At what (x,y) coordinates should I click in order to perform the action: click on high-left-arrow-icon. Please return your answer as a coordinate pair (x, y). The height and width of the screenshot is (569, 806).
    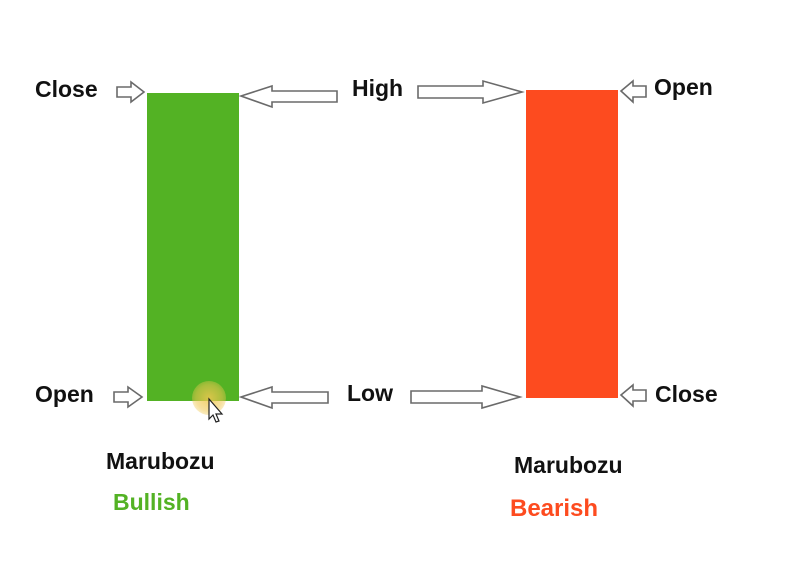
    Looking at the image, I should click on (288, 96).